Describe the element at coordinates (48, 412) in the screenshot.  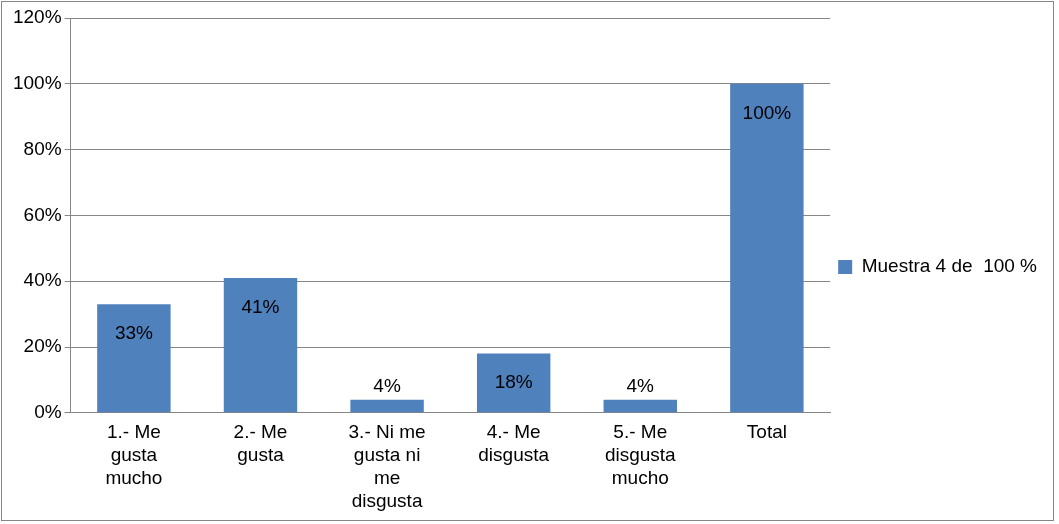
I see `y-tick-label: 0%` at that location.